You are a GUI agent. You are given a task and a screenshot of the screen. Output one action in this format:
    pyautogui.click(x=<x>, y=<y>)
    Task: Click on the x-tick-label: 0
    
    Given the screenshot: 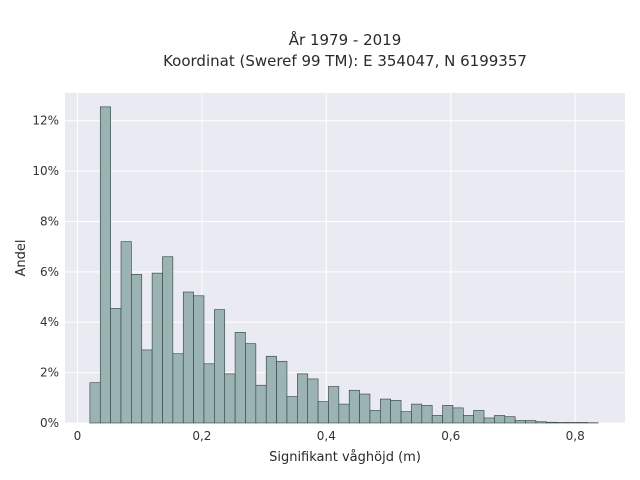 What is the action you would take?
    pyautogui.click(x=78, y=436)
    